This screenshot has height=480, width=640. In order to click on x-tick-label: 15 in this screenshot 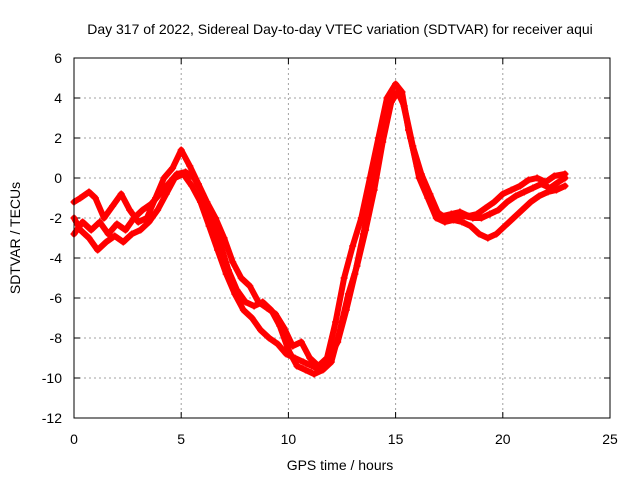, I will do `click(396, 439)`.